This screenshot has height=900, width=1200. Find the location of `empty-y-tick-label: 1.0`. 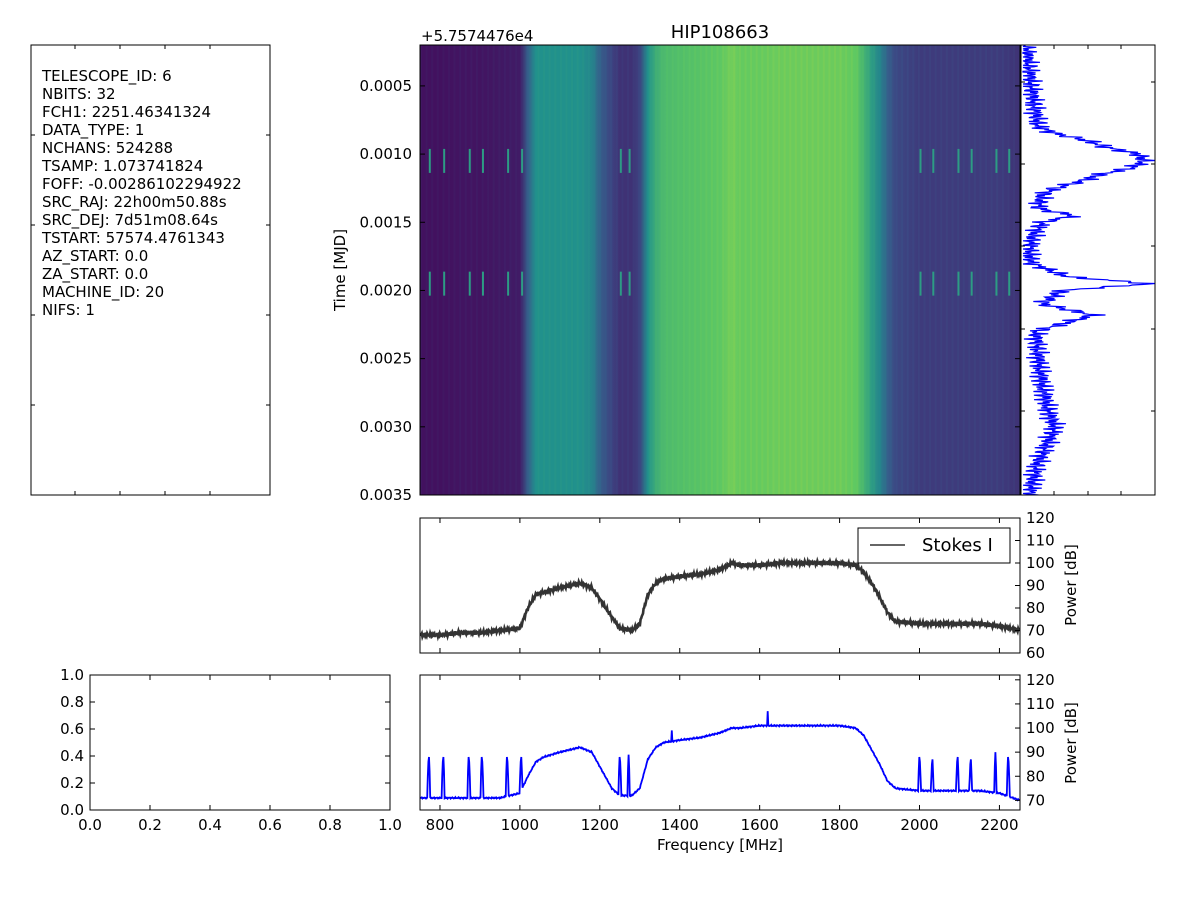

empty-y-tick-label: 1.0 is located at coordinates (72, 675).